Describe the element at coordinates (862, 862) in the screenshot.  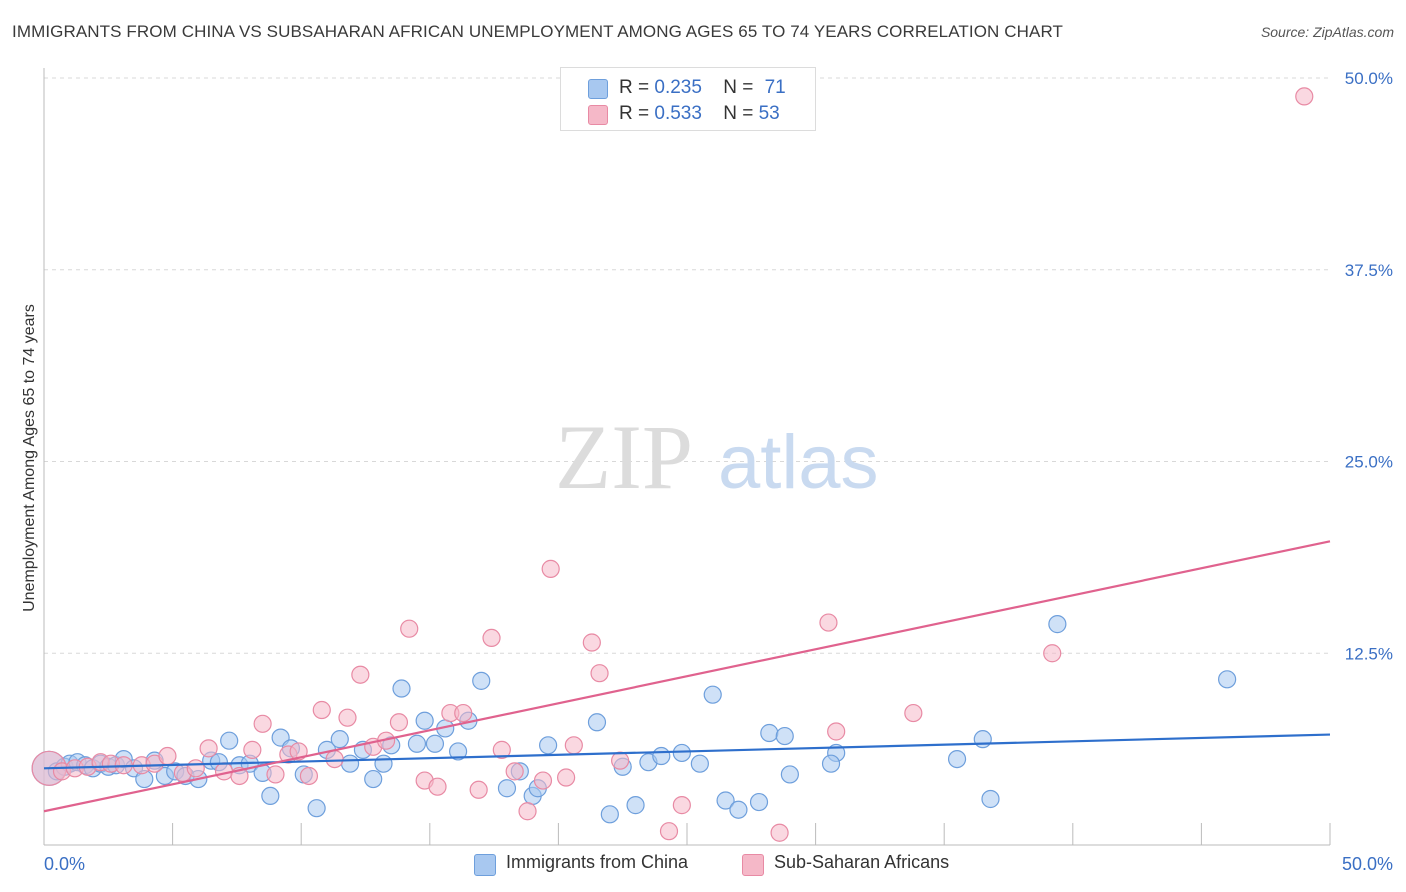
I see `legend-label-africa: Sub-Saharan Africans` at that location.